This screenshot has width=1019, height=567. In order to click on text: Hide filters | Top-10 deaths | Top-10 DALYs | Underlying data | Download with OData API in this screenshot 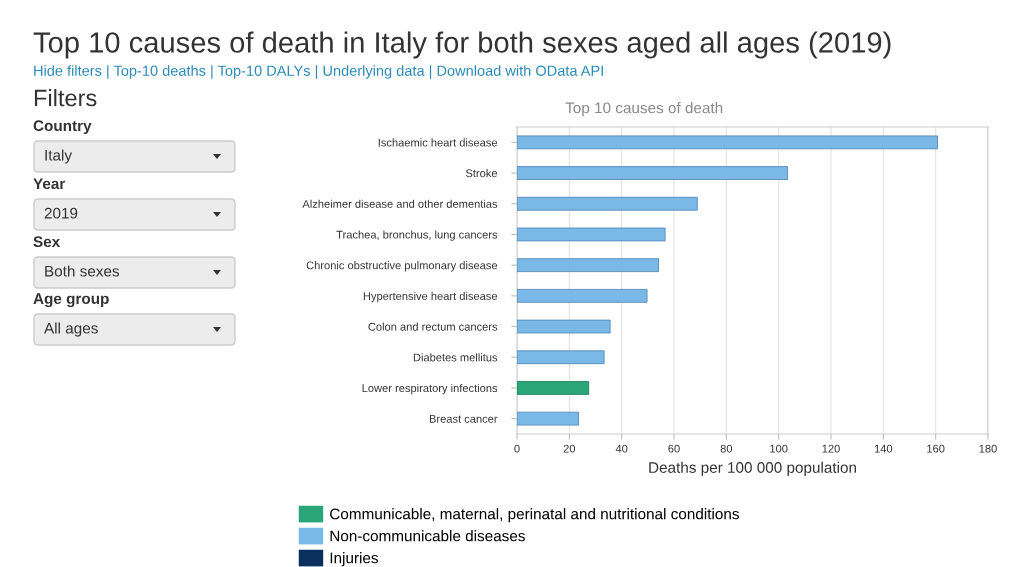, I will do `click(318, 72)`.